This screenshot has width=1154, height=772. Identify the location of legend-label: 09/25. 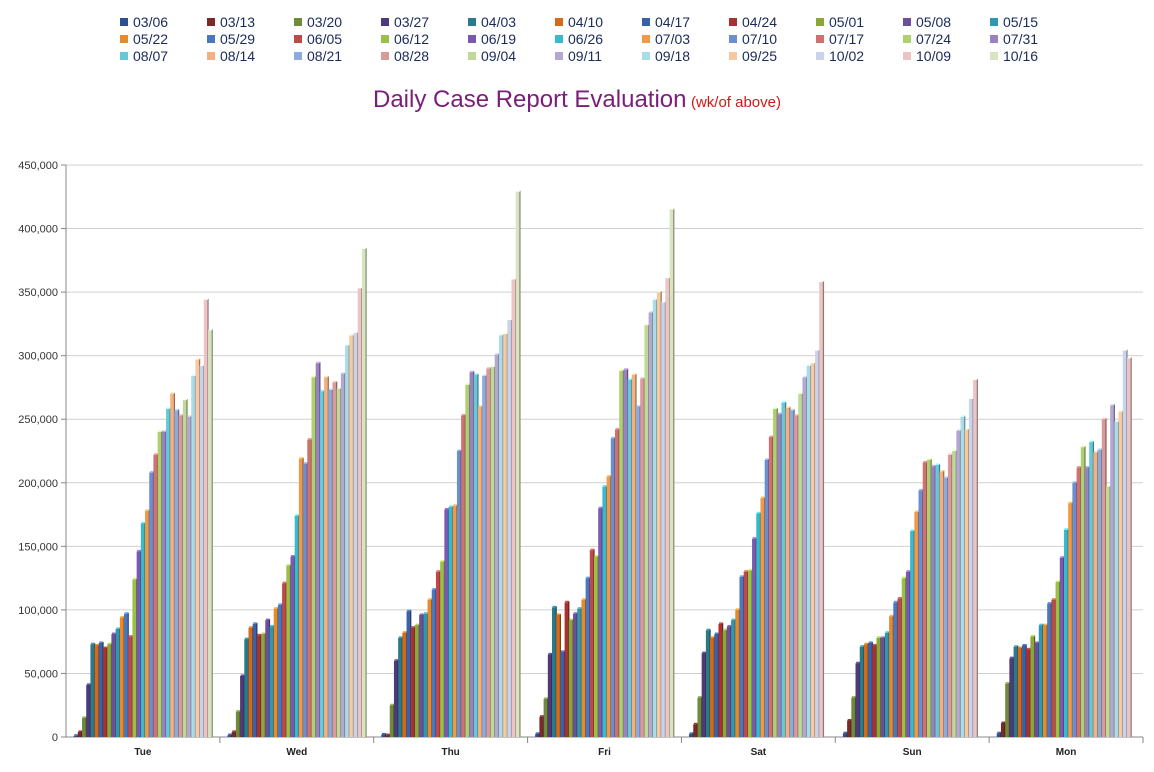
(760, 56).